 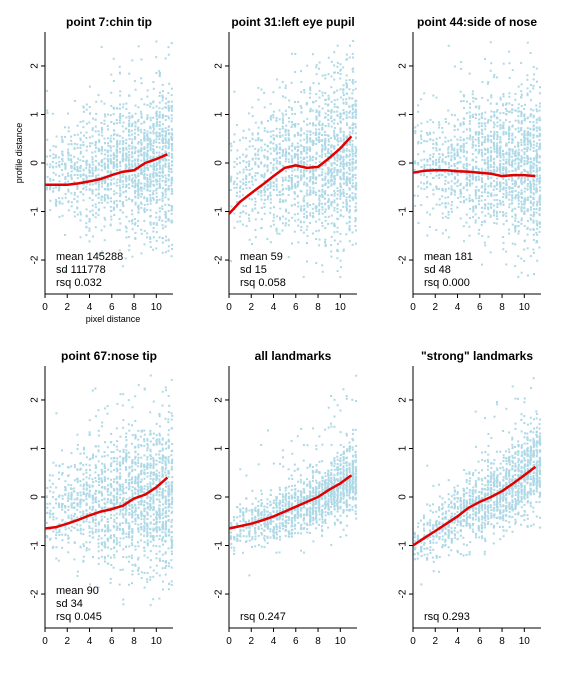 What do you see at coordinates (219, 114) in the screenshot?
I see `y-tick-label: 1` at bounding box center [219, 114].